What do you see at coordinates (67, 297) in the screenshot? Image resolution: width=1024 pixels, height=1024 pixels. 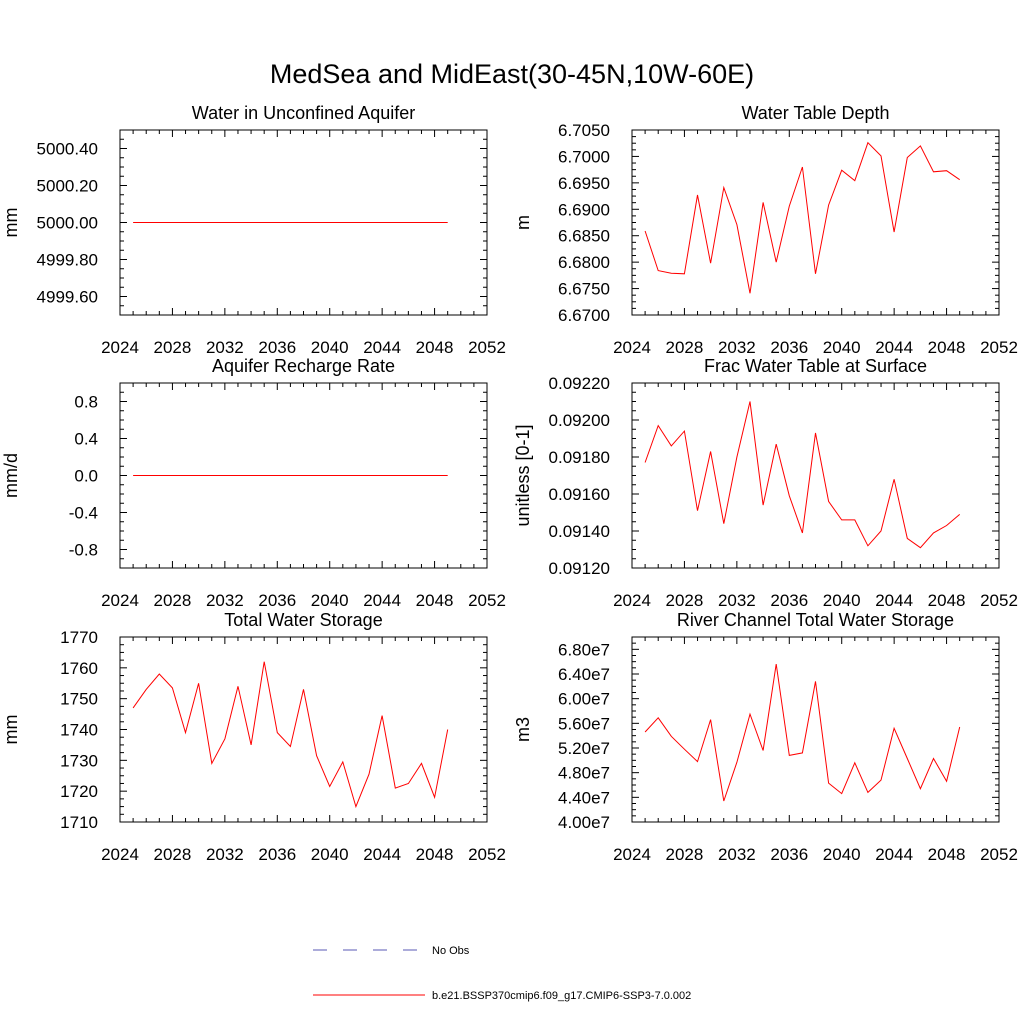 I see `y-tick-label: 4999.60` at bounding box center [67, 297].